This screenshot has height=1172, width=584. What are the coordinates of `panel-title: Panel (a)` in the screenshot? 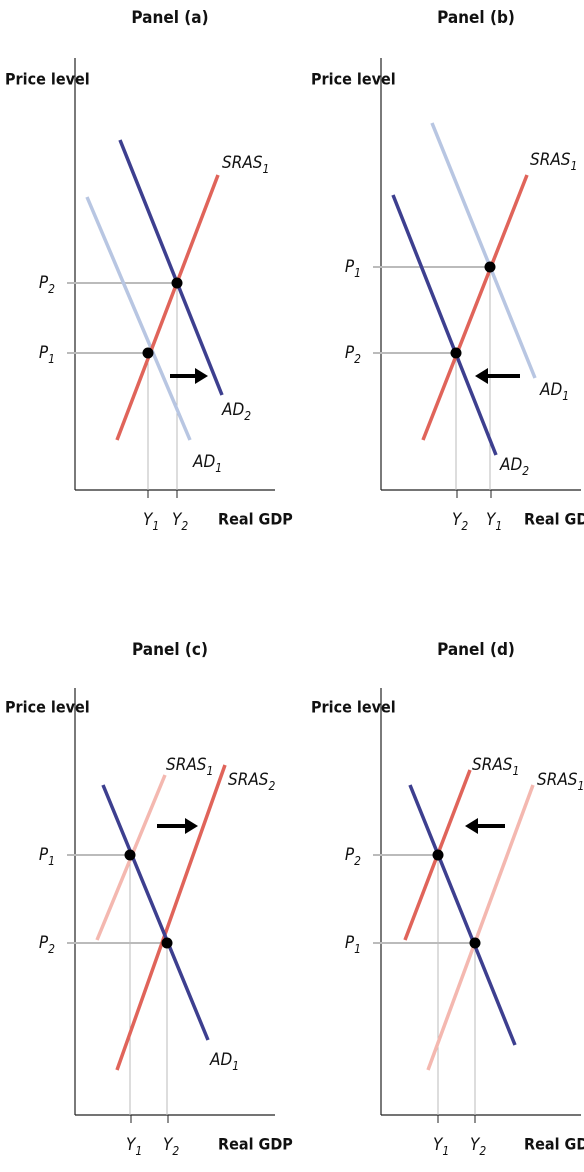 It's located at (169, 18).